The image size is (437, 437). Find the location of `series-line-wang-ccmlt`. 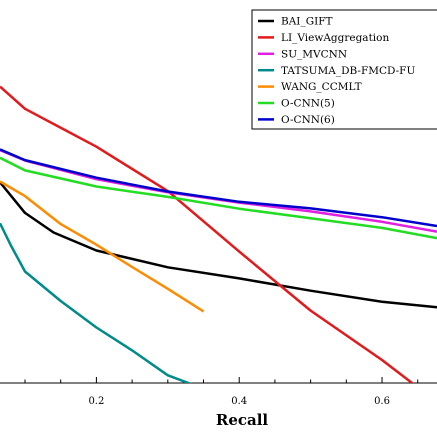

series-line-wang-ccmlt is located at coordinates (102, 246).